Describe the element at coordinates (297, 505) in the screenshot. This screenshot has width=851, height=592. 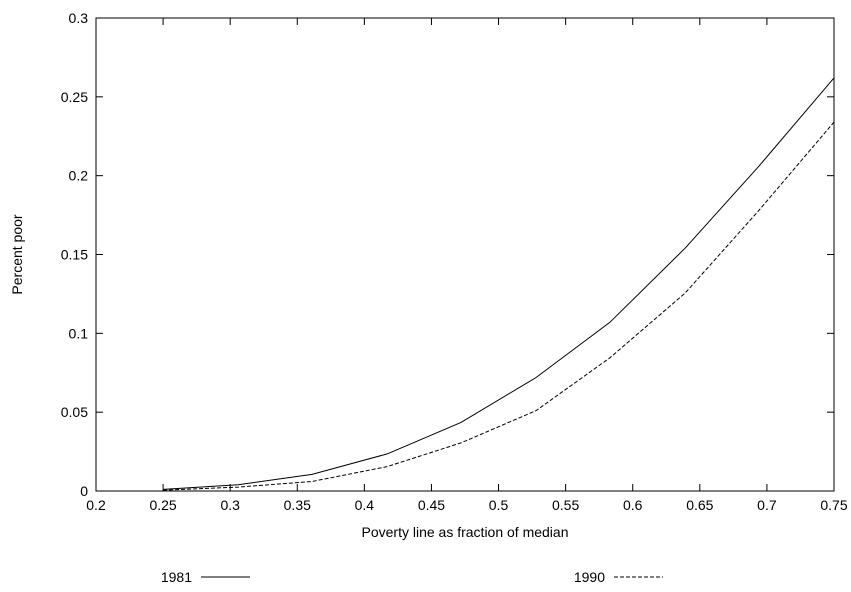
I see `x-tick-label: 0.35` at that location.